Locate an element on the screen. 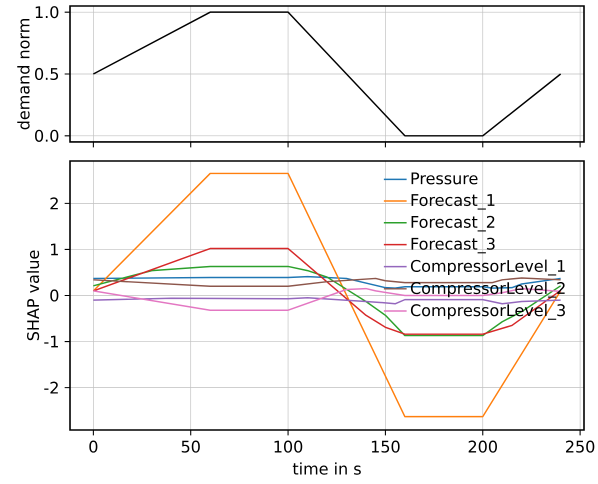  legend-label: Forecast_1 is located at coordinates (453, 202).